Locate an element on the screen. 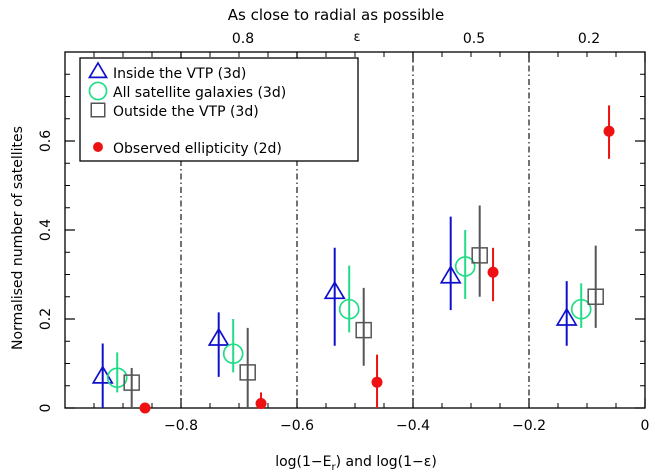 This screenshot has height=474, width=670. top-title: As close to radial as possible is located at coordinates (336, 15).